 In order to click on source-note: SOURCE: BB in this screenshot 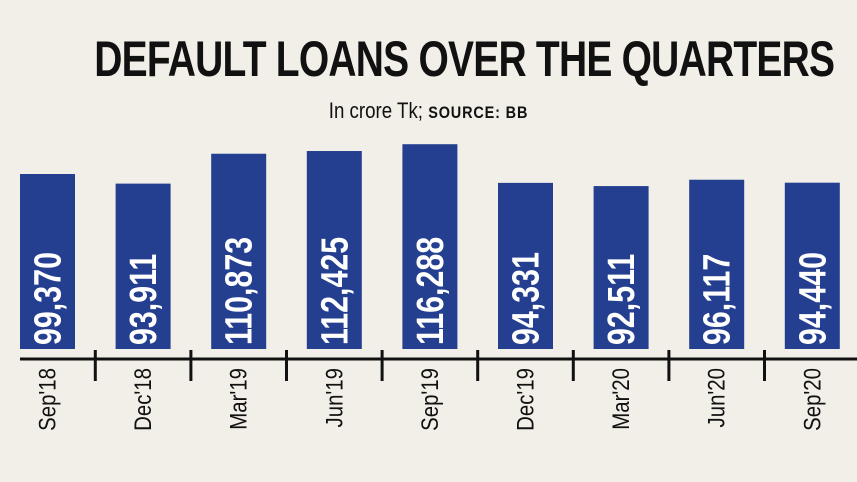, I will do `click(478, 112)`.